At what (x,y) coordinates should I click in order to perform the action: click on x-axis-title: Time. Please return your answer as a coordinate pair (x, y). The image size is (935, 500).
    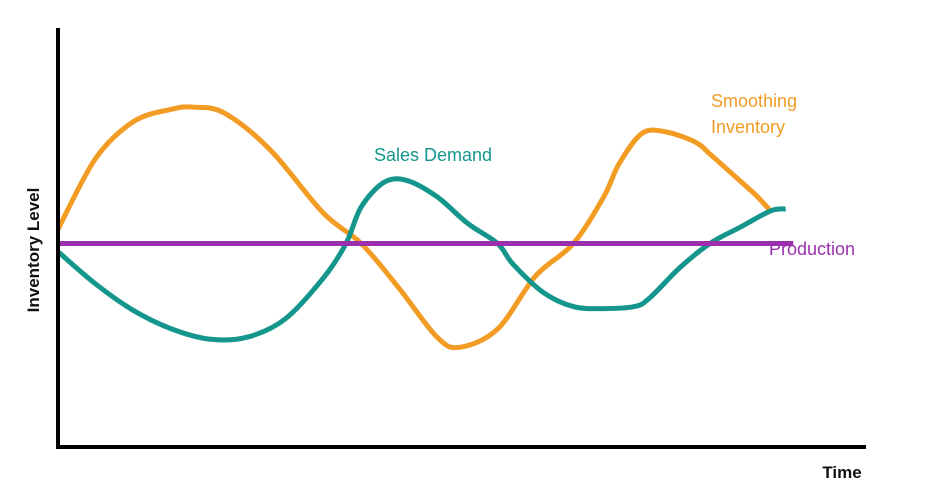
    Looking at the image, I should click on (841, 472).